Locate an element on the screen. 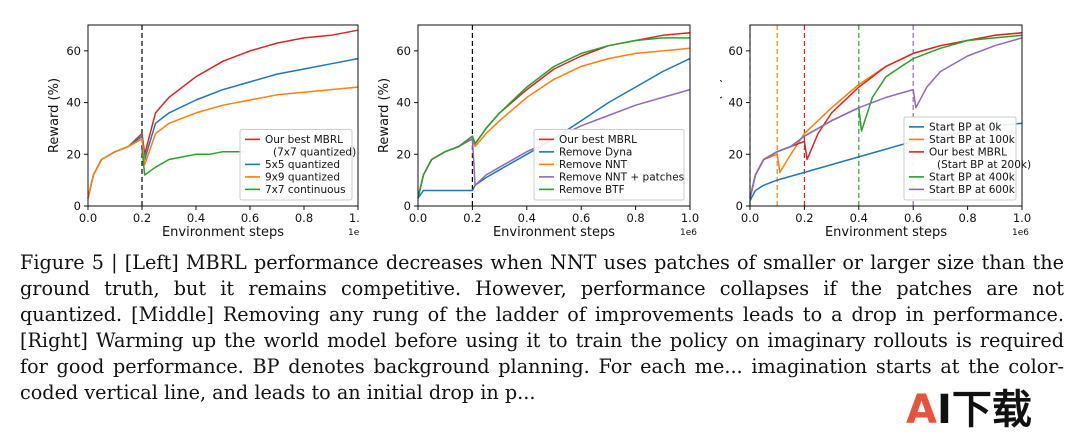 This screenshot has height=439, width=1080. watermark-rest: I下载 is located at coordinates (984, 410).